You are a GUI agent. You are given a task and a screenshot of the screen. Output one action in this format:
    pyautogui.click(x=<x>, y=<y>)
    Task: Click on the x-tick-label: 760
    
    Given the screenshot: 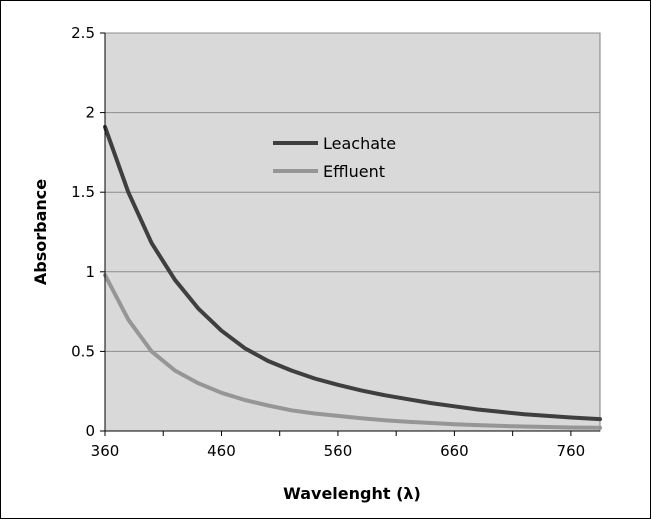 What is the action you would take?
    pyautogui.click(x=571, y=451)
    